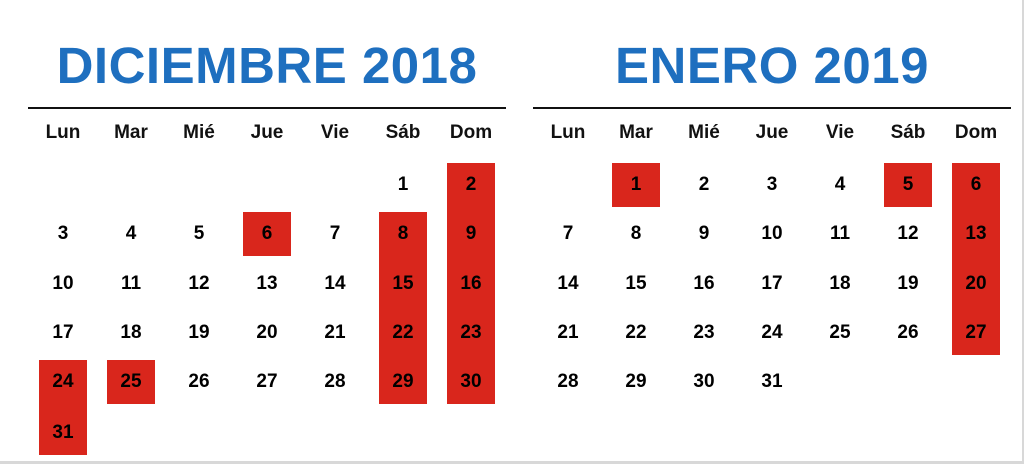 This screenshot has width=1024, height=464. What do you see at coordinates (403, 381) in the screenshot?
I see `day-cell-holiday: 29` at bounding box center [403, 381].